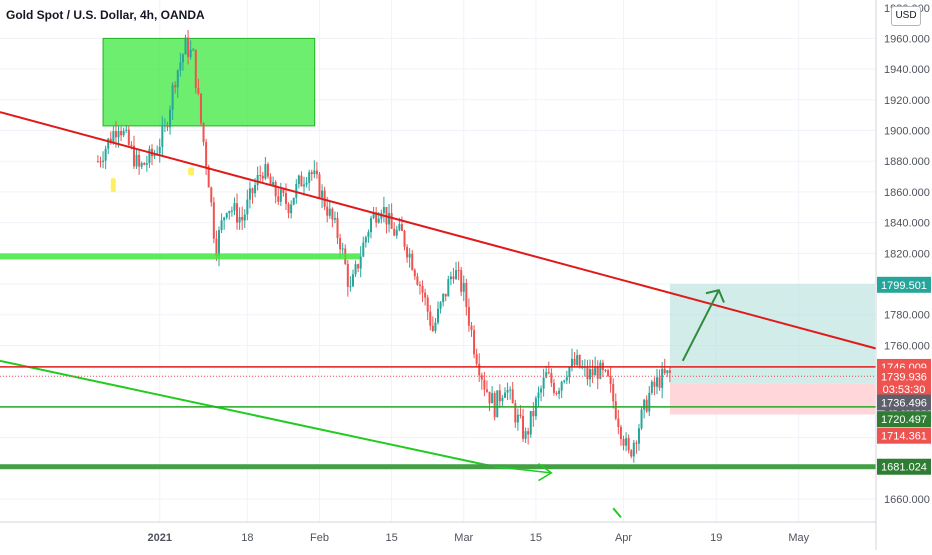  Describe the element at coordinates (904, 377) in the screenshot. I see `price-label: 1739.936` at that location.